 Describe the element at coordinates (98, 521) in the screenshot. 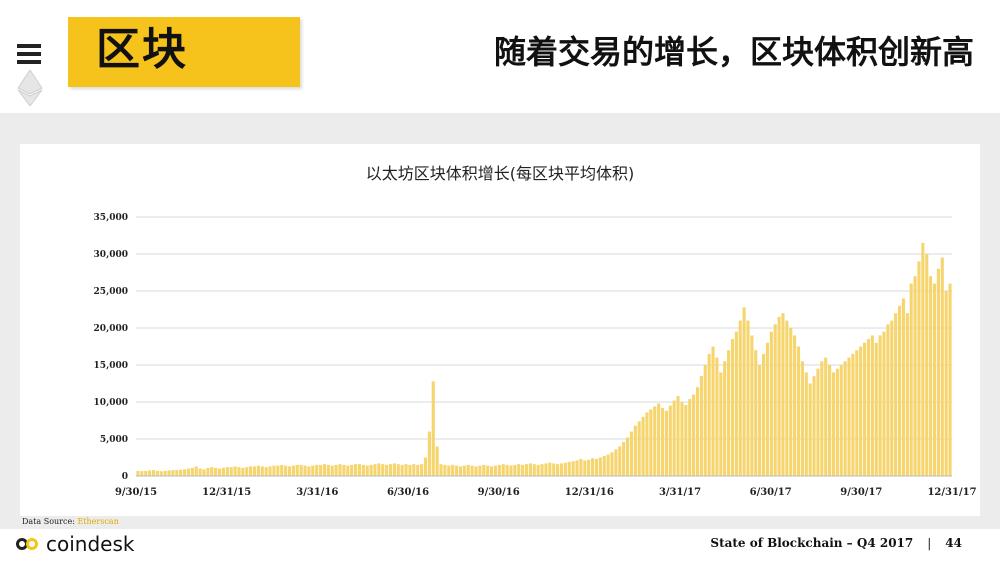

I see `data-source-link: Etherscan` at that location.